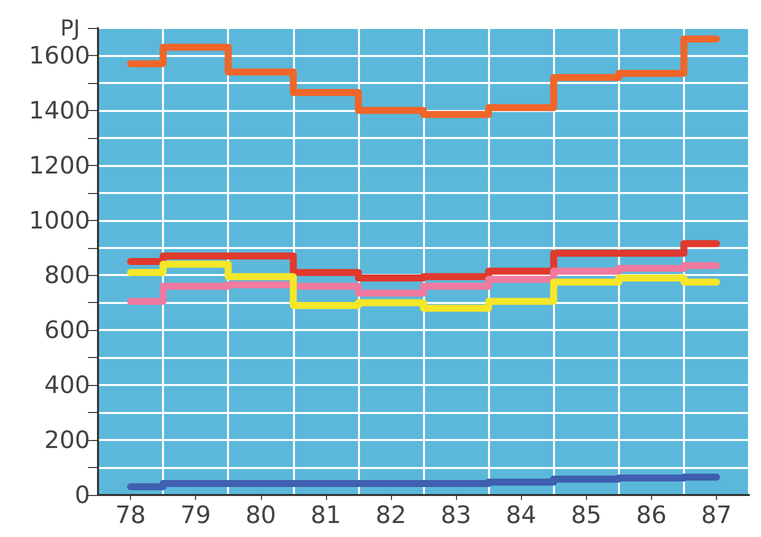  I want to click on x-tick-label: 85, so click(586, 515).